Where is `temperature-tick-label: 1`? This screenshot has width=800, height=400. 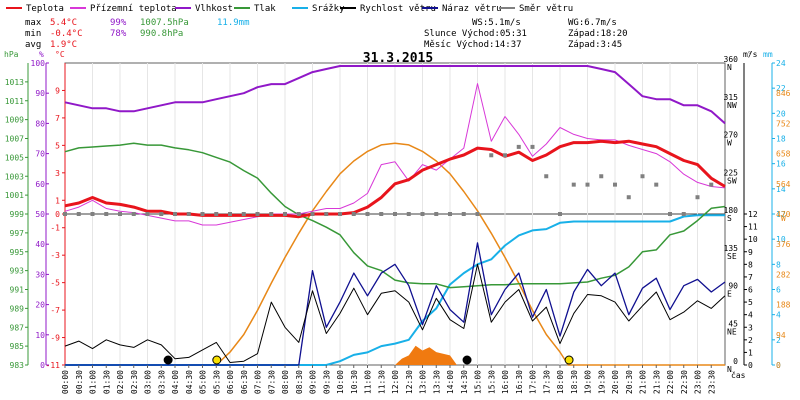 temperature-tick-label: 1 is located at coordinates (57, 200).